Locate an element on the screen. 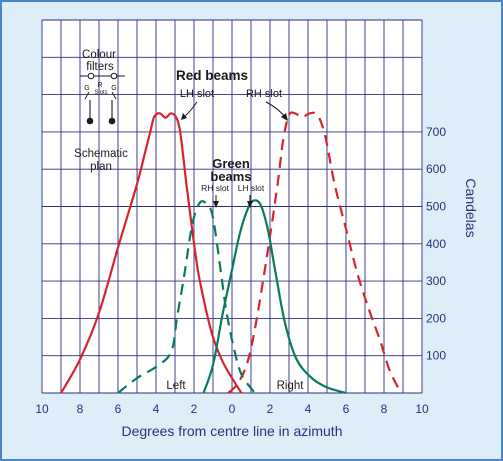 This screenshot has height=461, width=503. green-beams-title-line2: beams is located at coordinates (230, 176).